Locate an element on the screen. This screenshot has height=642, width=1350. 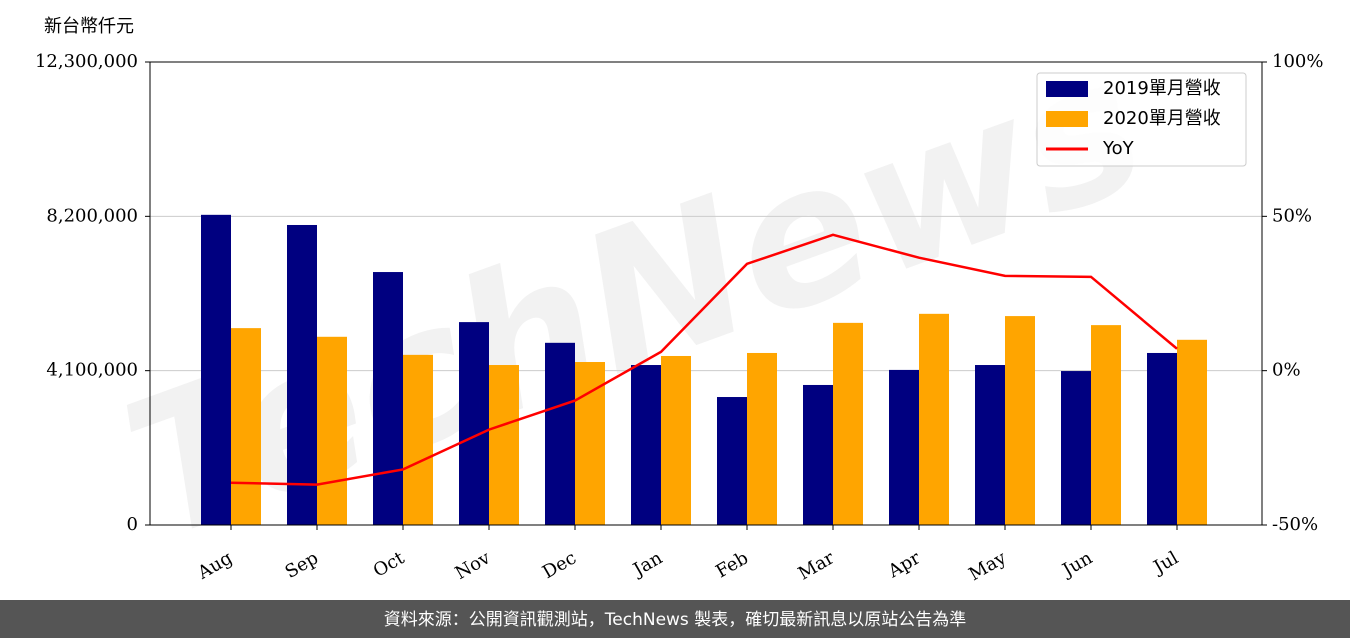
y-tick-label: 0 is located at coordinates (132, 524).